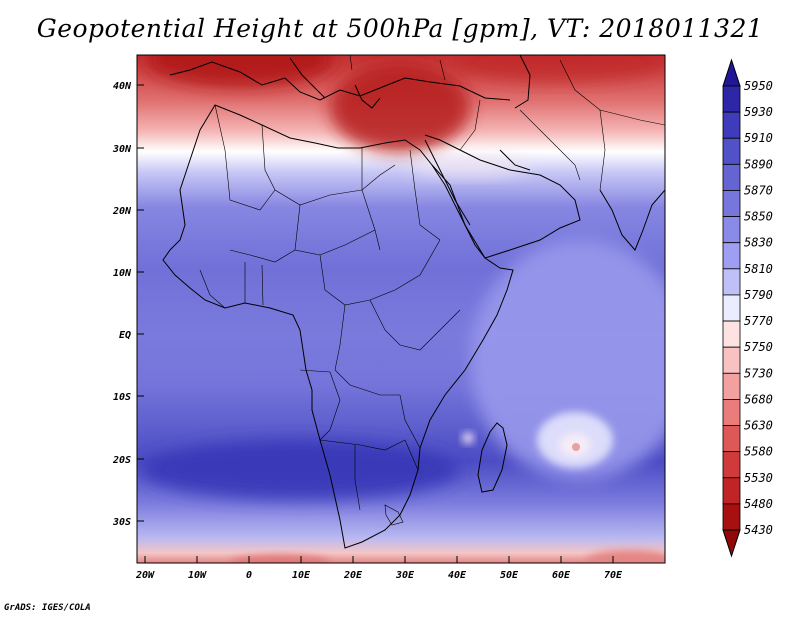 This screenshot has width=800, height=618. What do you see at coordinates (613, 575) in the screenshot?
I see `lon-tick-label: 70E` at bounding box center [613, 575].